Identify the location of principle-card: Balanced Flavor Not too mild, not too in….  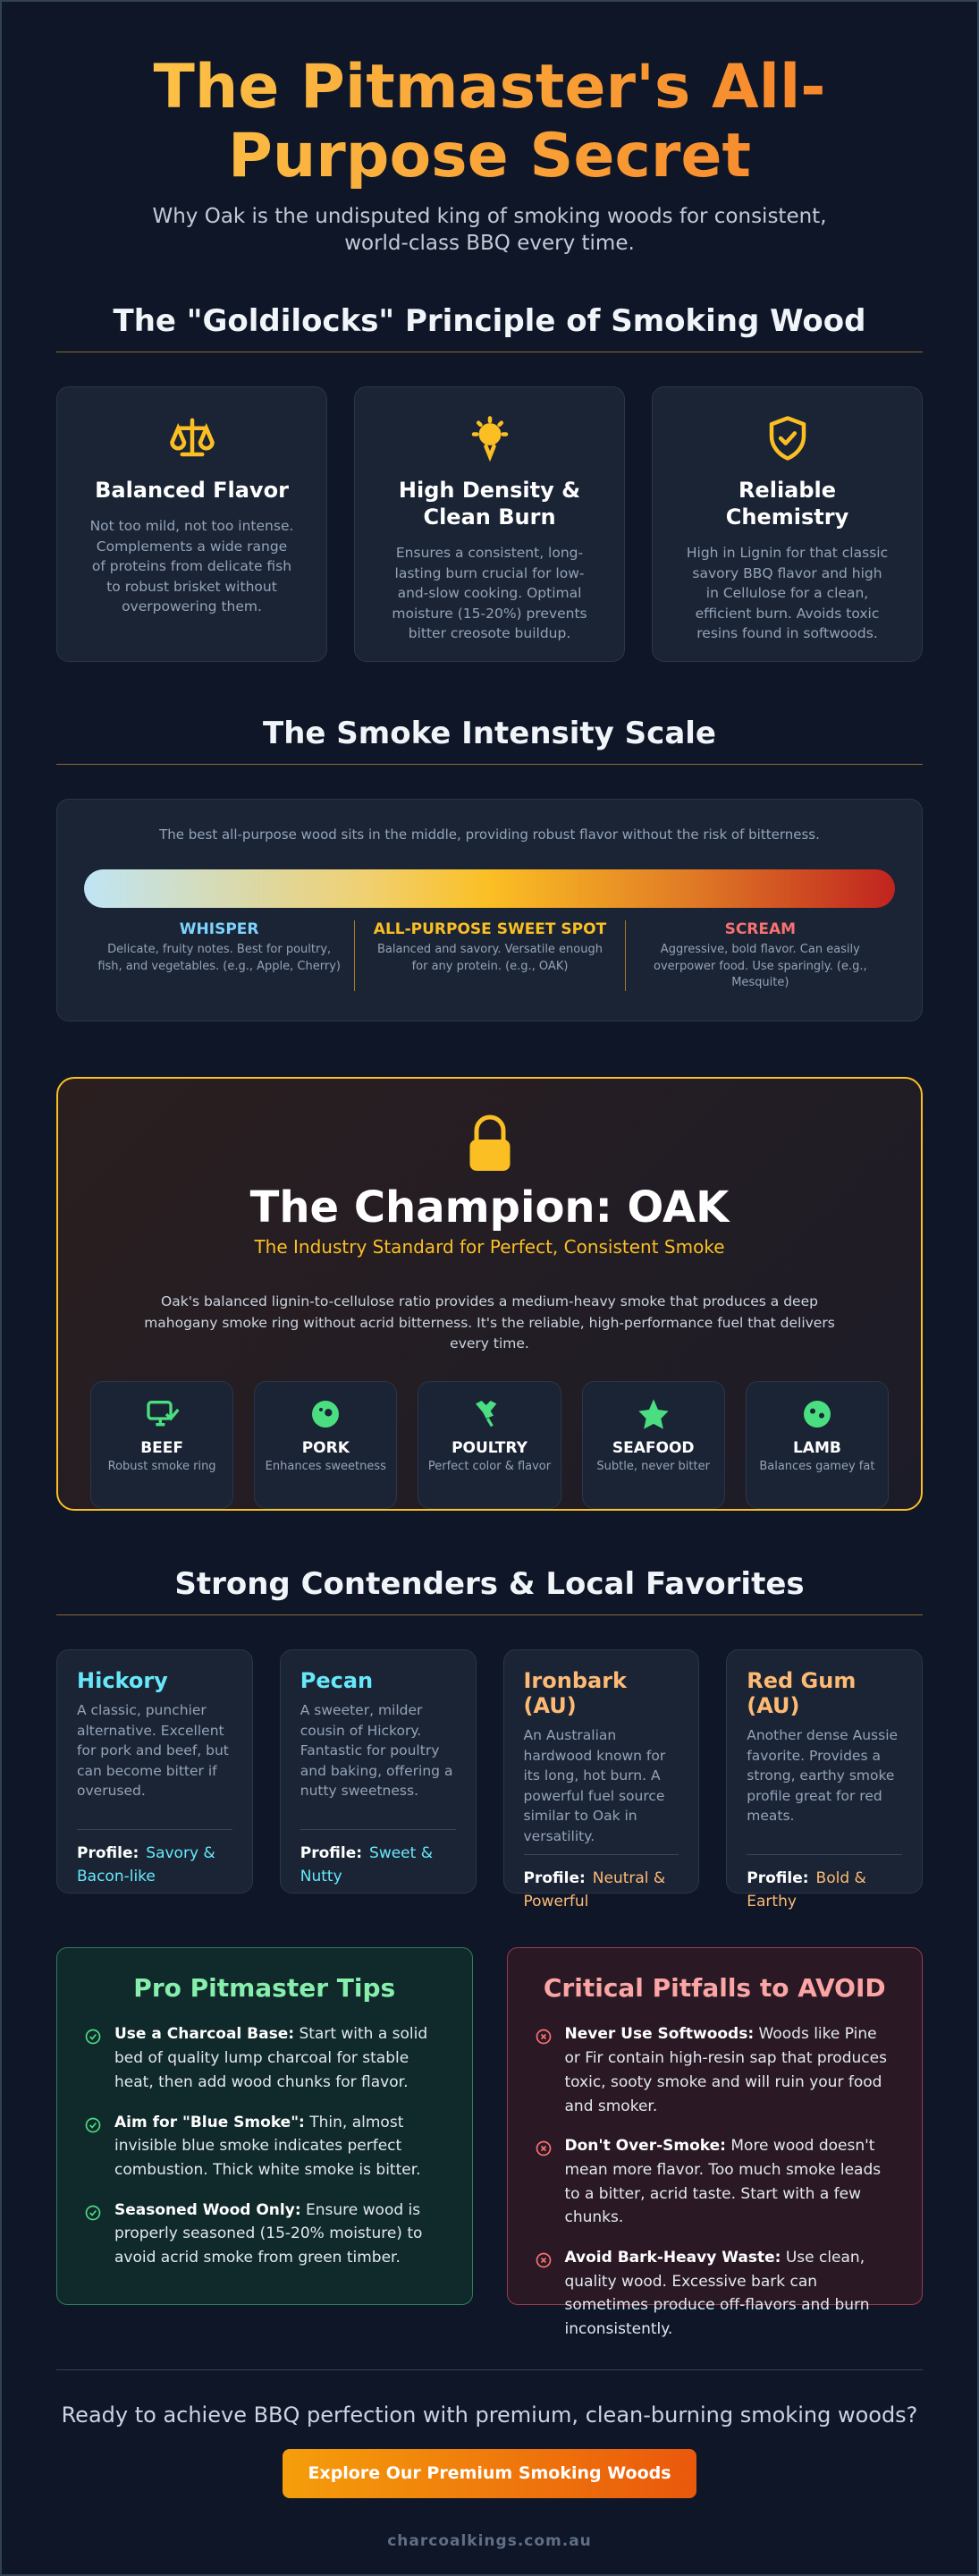
(191, 524).